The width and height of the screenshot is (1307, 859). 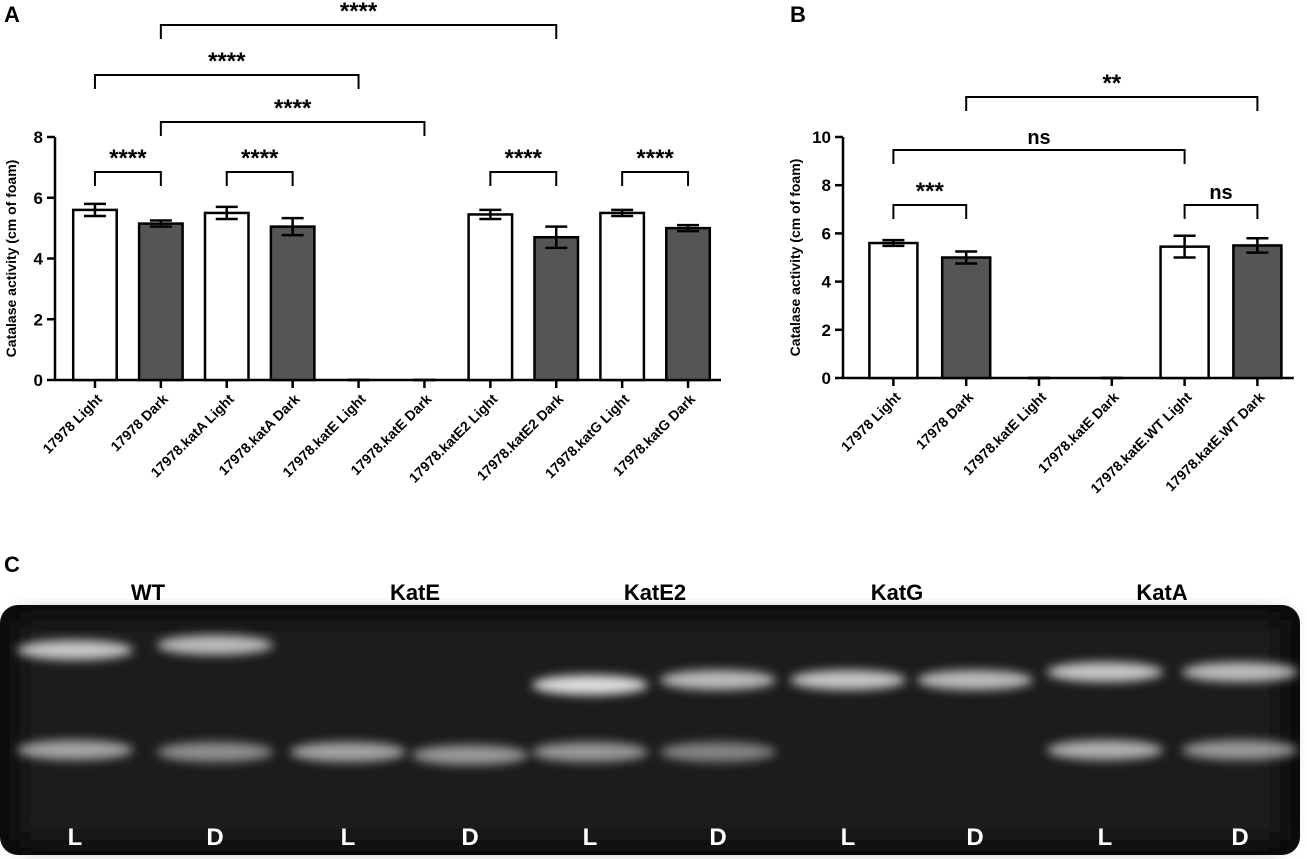 I want to click on panel-label: B, so click(x=798, y=14).